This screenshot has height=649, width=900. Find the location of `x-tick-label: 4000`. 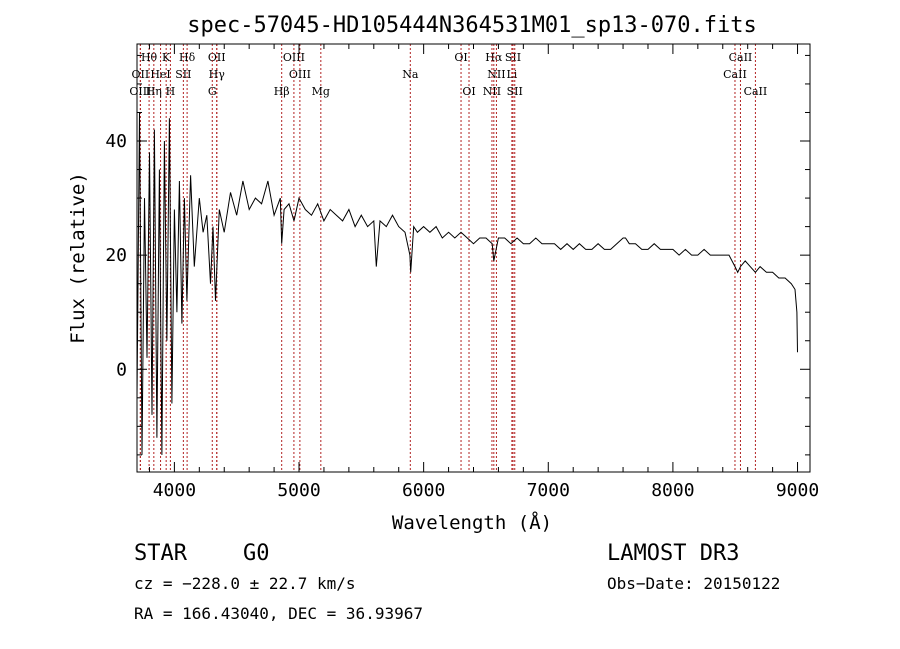

x-tick-label: 4000 is located at coordinates (174, 490).